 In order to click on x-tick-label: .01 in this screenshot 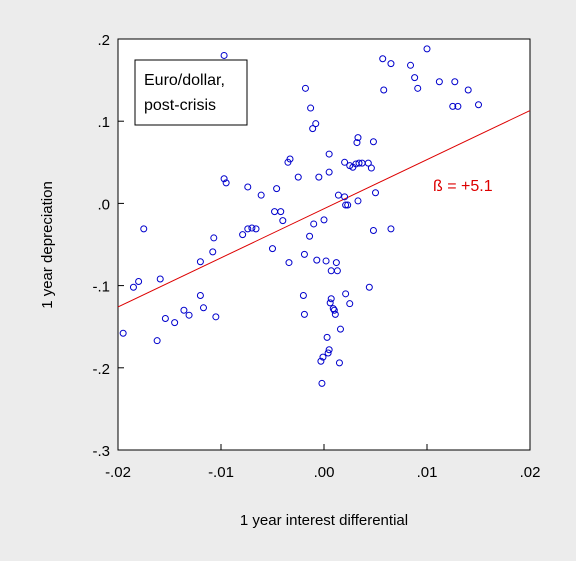, I will do `click(427, 472)`.